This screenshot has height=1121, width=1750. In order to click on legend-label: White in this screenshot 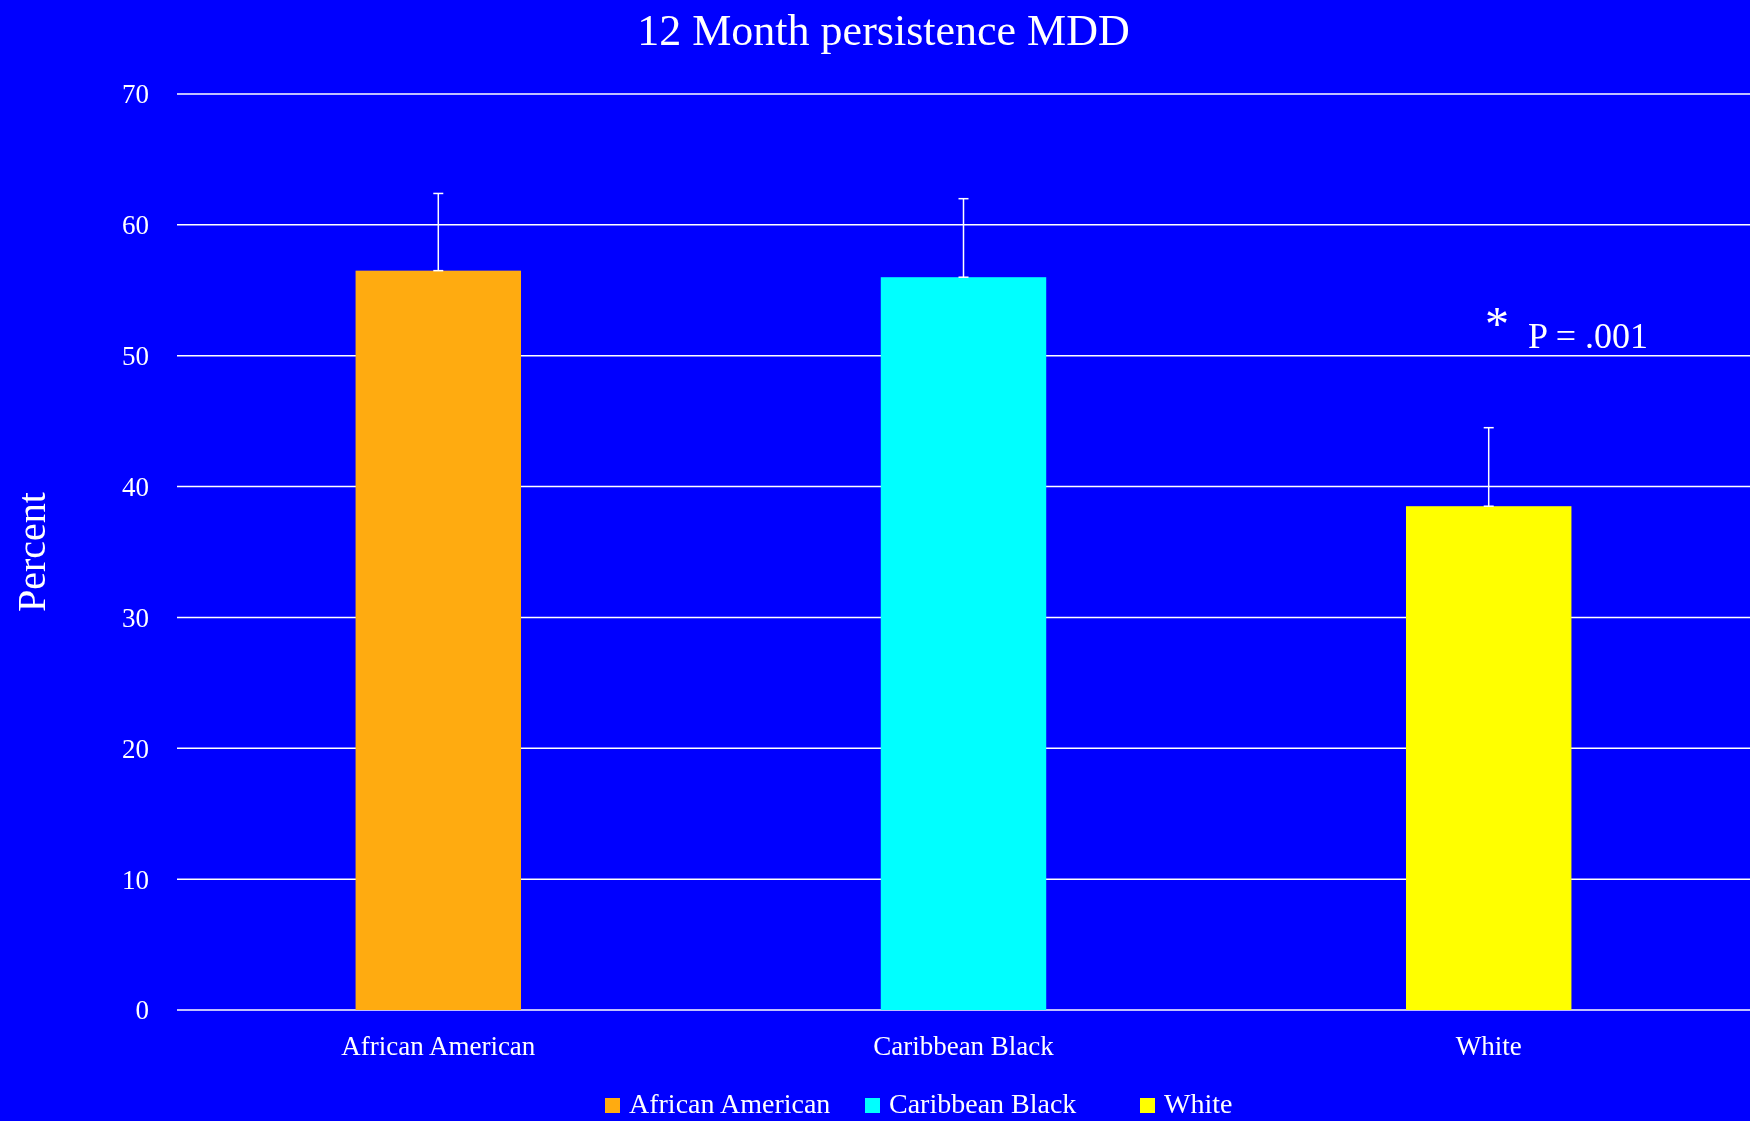, I will do `click(1198, 1103)`.